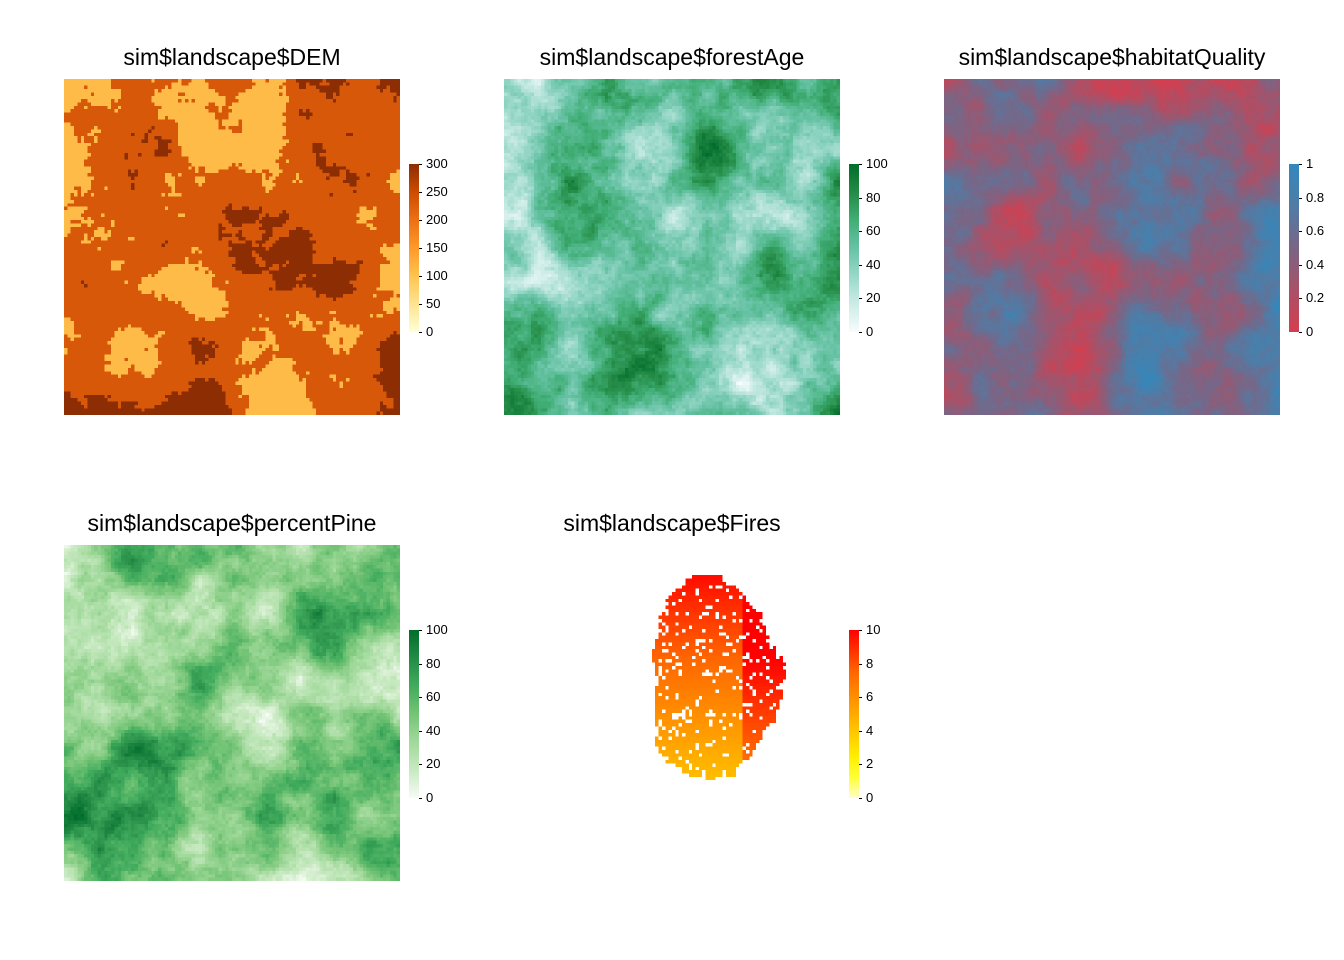 This screenshot has height=960, width=1344. I want to click on legend-tick-label: 1, so click(1310, 163).